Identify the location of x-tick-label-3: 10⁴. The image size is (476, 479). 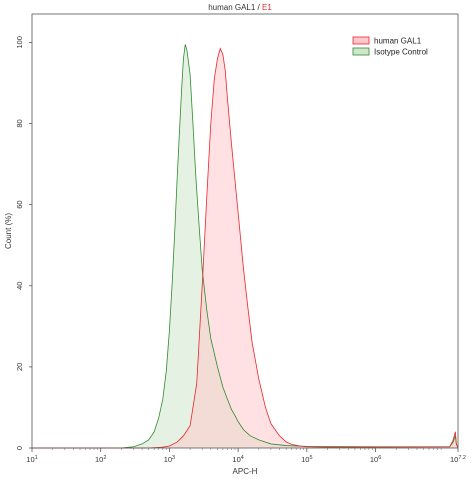
(237, 459).